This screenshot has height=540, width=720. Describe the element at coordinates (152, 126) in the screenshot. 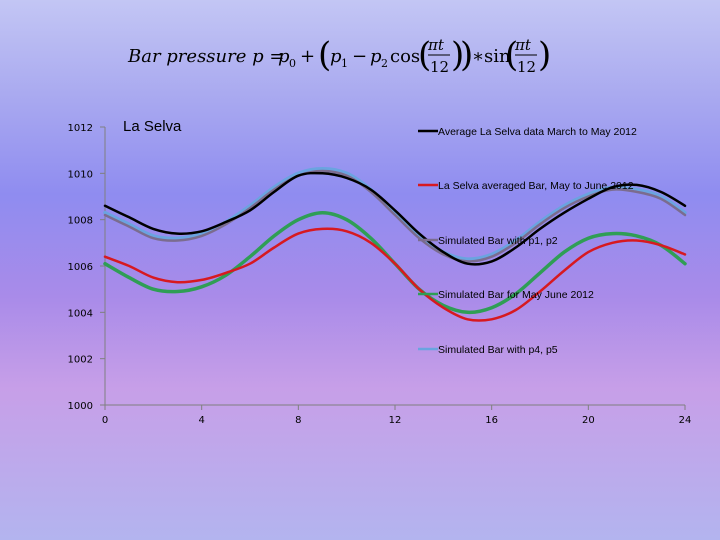

I see `chart-title: La Selva` at that location.